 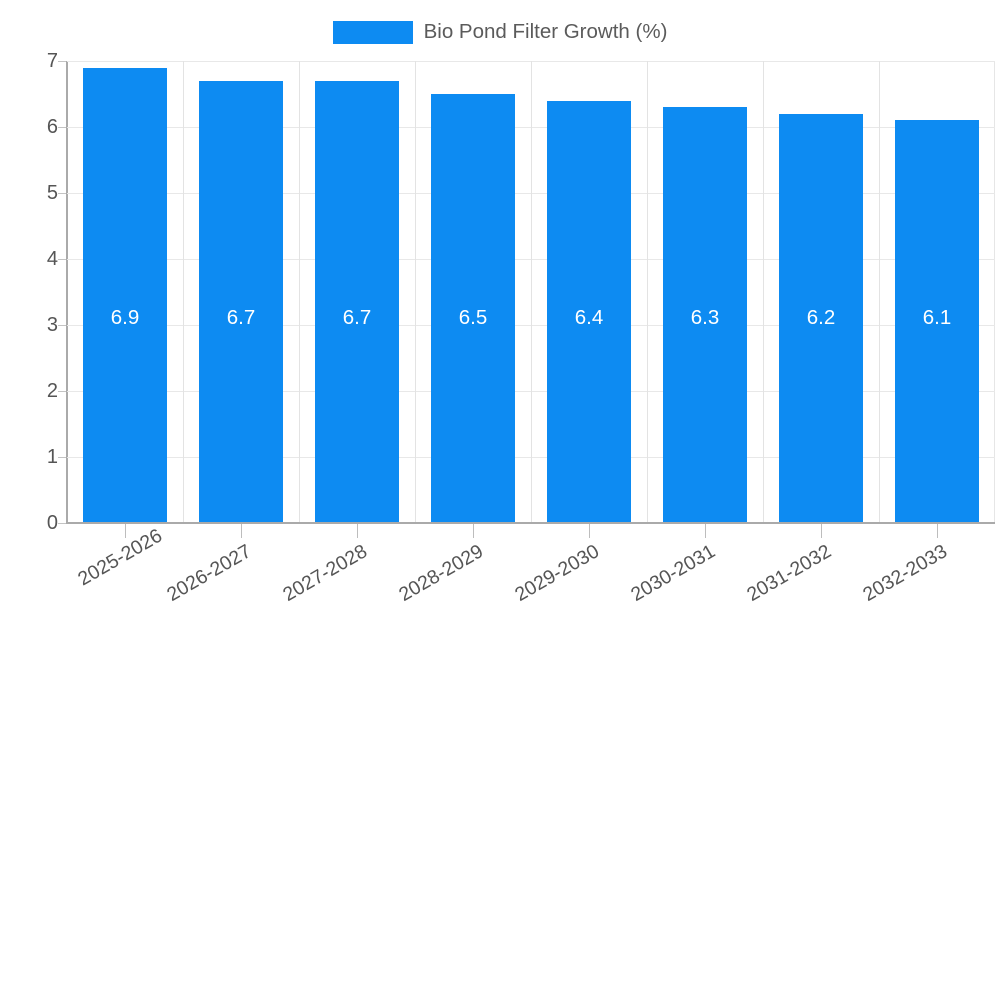 I want to click on bar-group: 6.9, so click(x=125, y=292).